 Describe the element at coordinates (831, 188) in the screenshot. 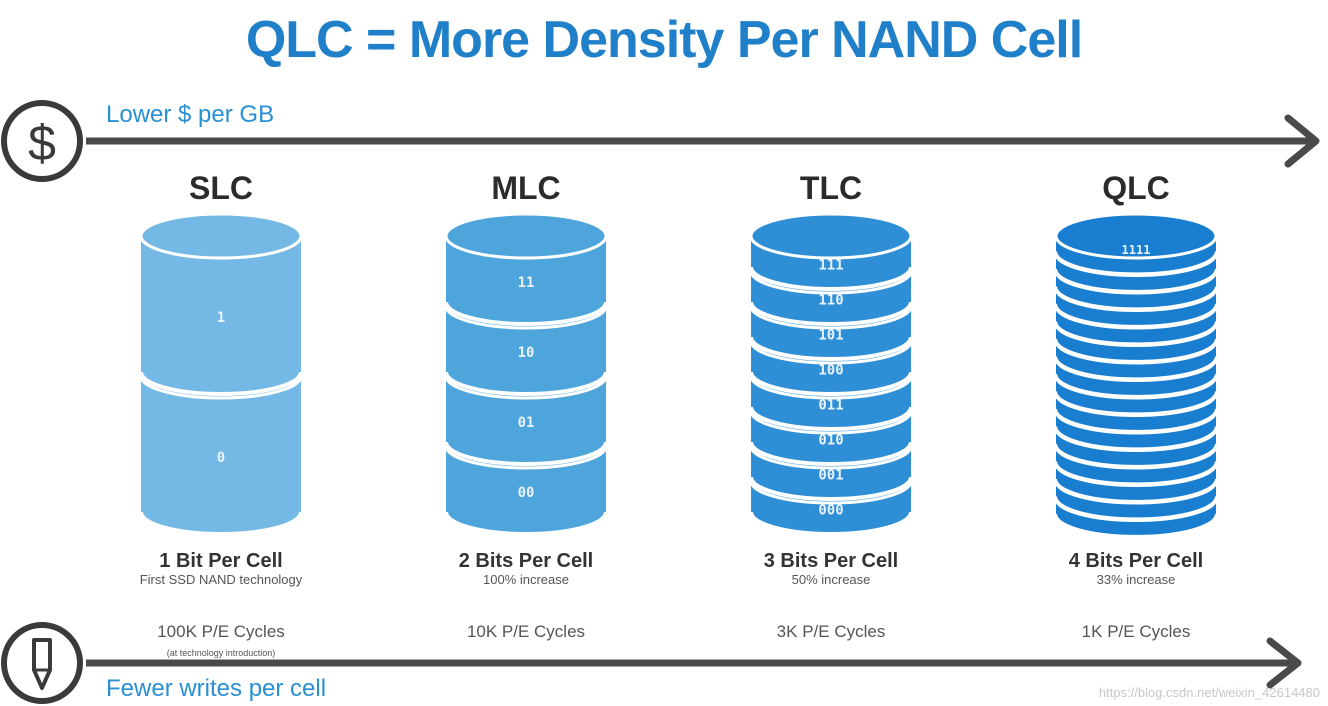

I see `cell-type-name: TLC` at that location.